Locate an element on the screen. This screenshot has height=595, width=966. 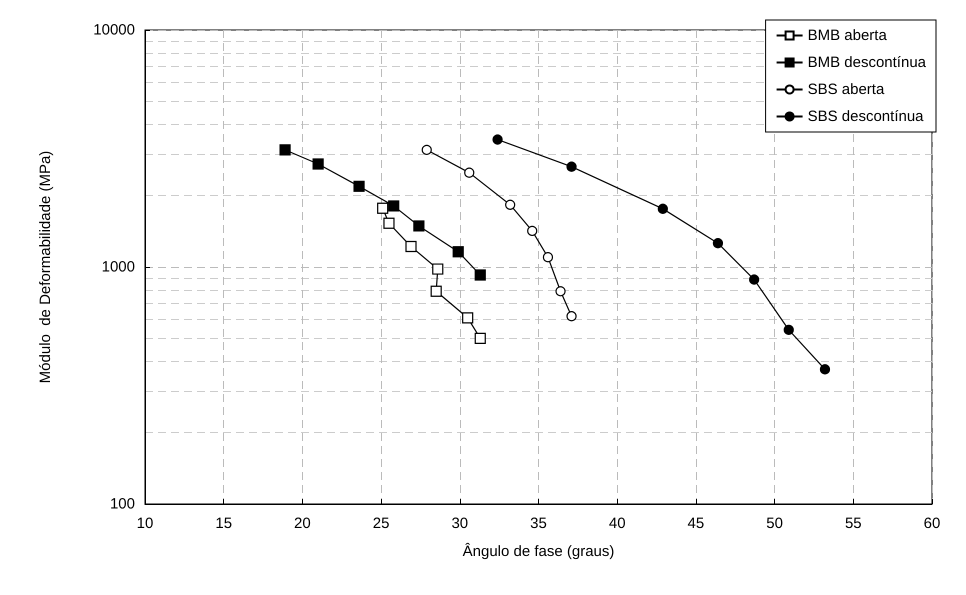
x-tick-label: 35 is located at coordinates (538, 523).